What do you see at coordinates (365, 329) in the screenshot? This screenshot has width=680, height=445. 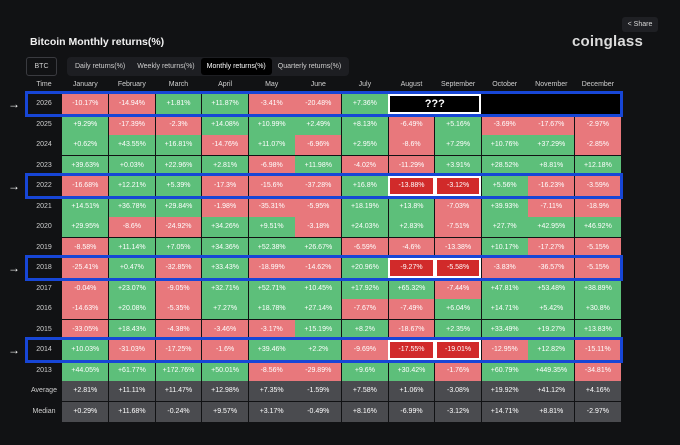 I see `return-cell: +8.2%` at bounding box center [365, 329].